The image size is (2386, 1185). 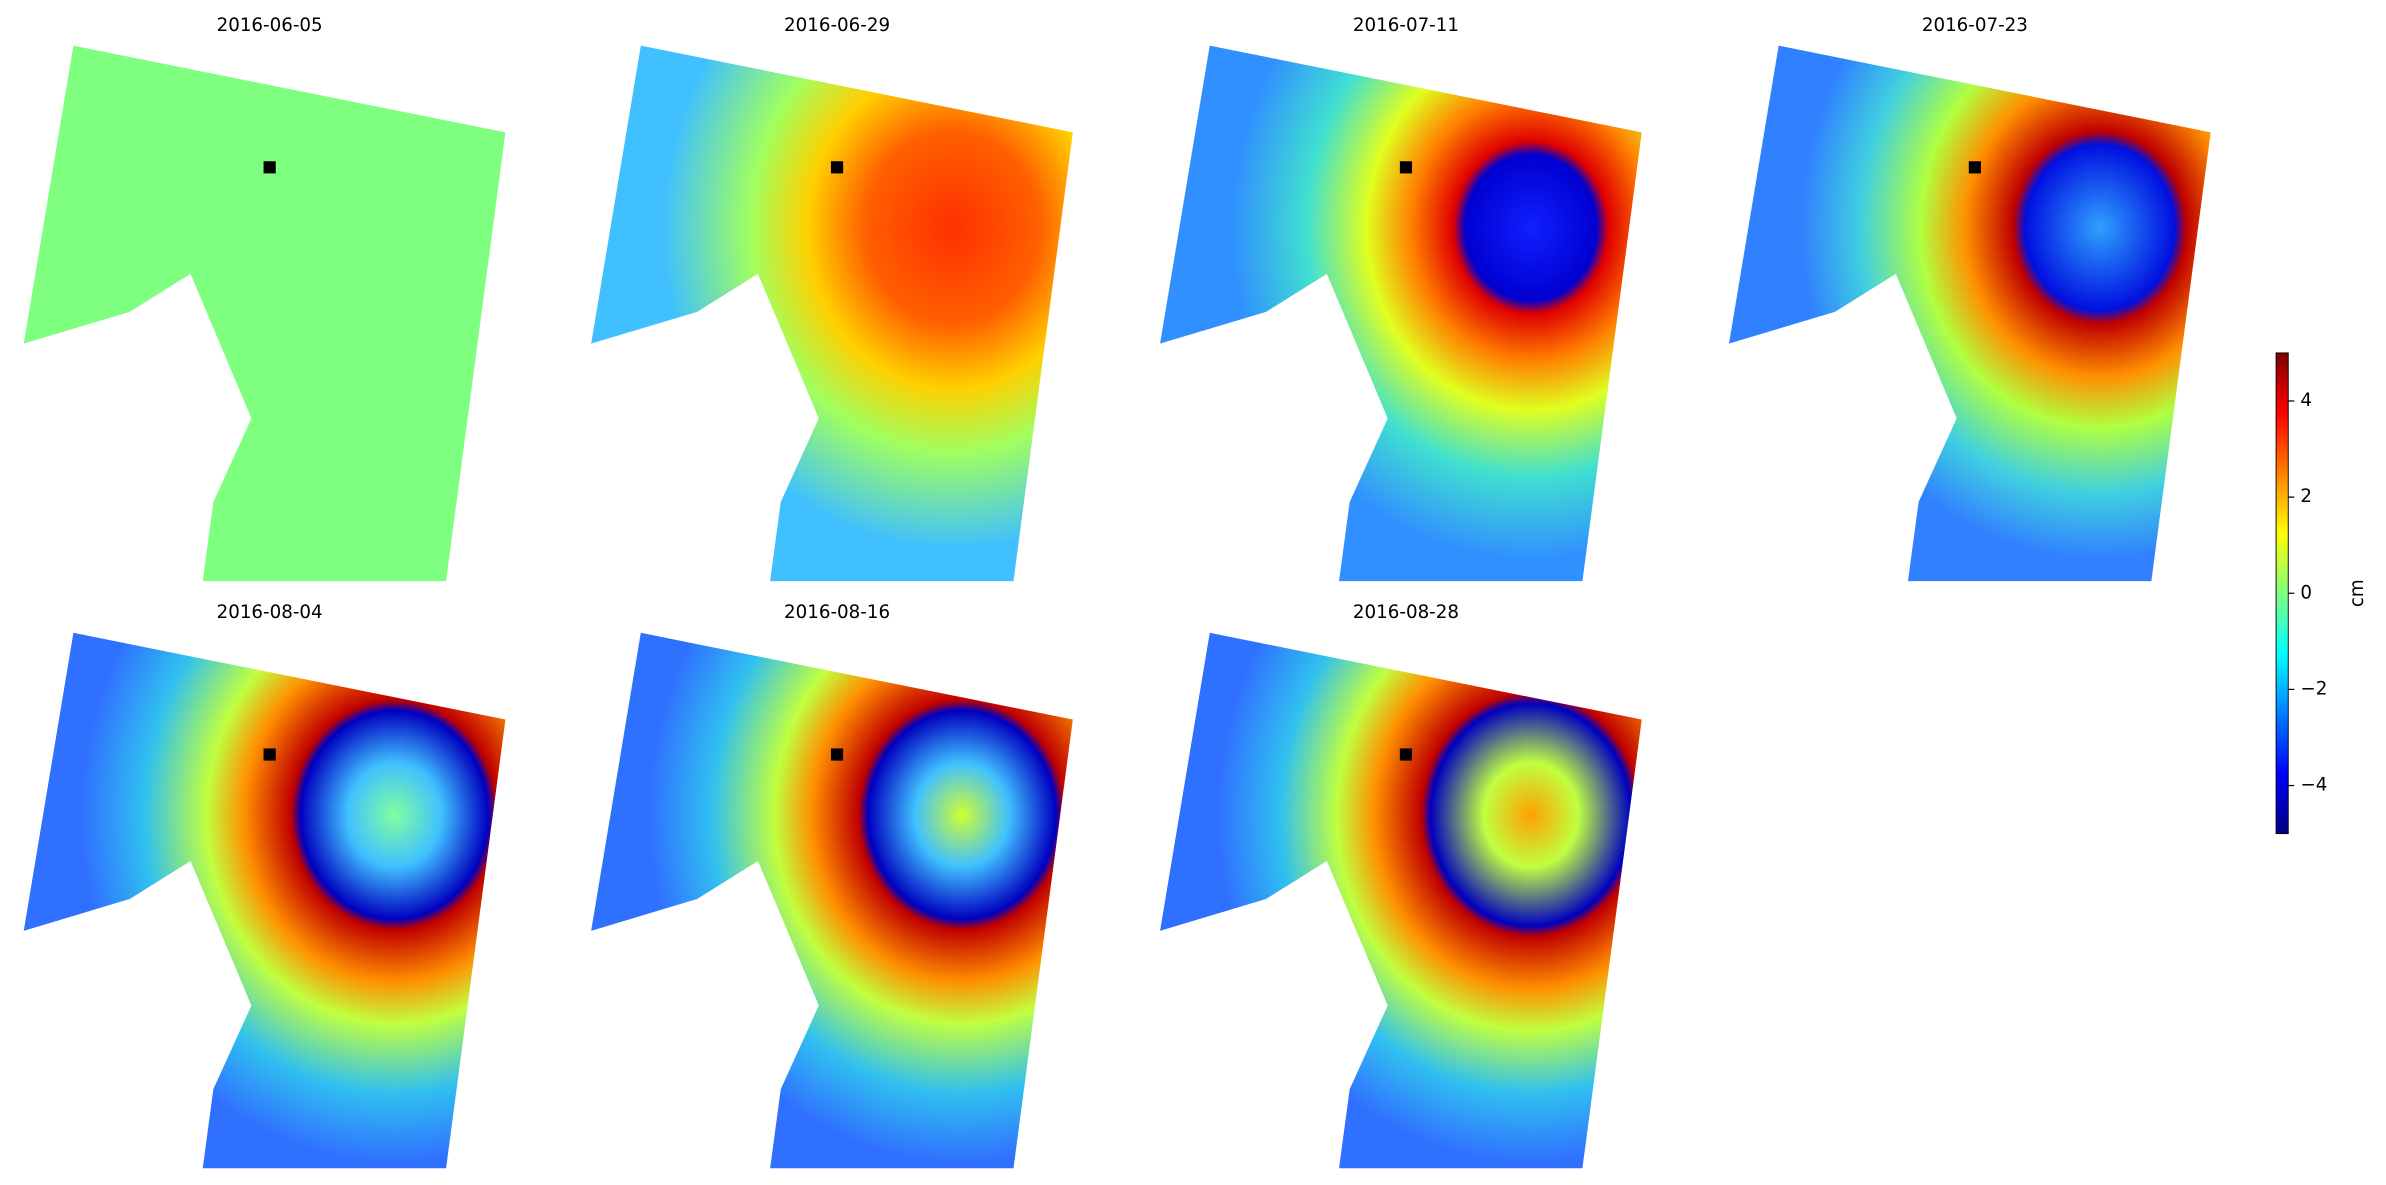 What do you see at coordinates (2282, 593) in the screenshot?
I see `colorbar` at bounding box center [2282, 593].